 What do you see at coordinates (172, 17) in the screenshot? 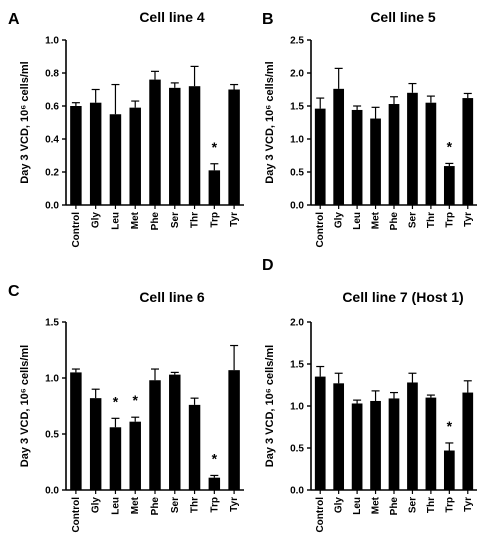
I see `panel-title: Cell line 4` at bounding box center [172, 17].